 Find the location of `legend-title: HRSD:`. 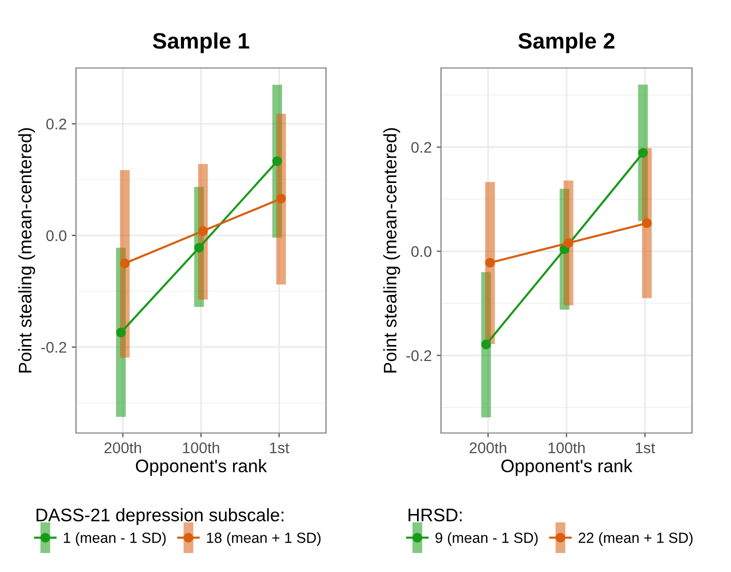

legend-title: HRSD: is located at coordinates (435, 515).